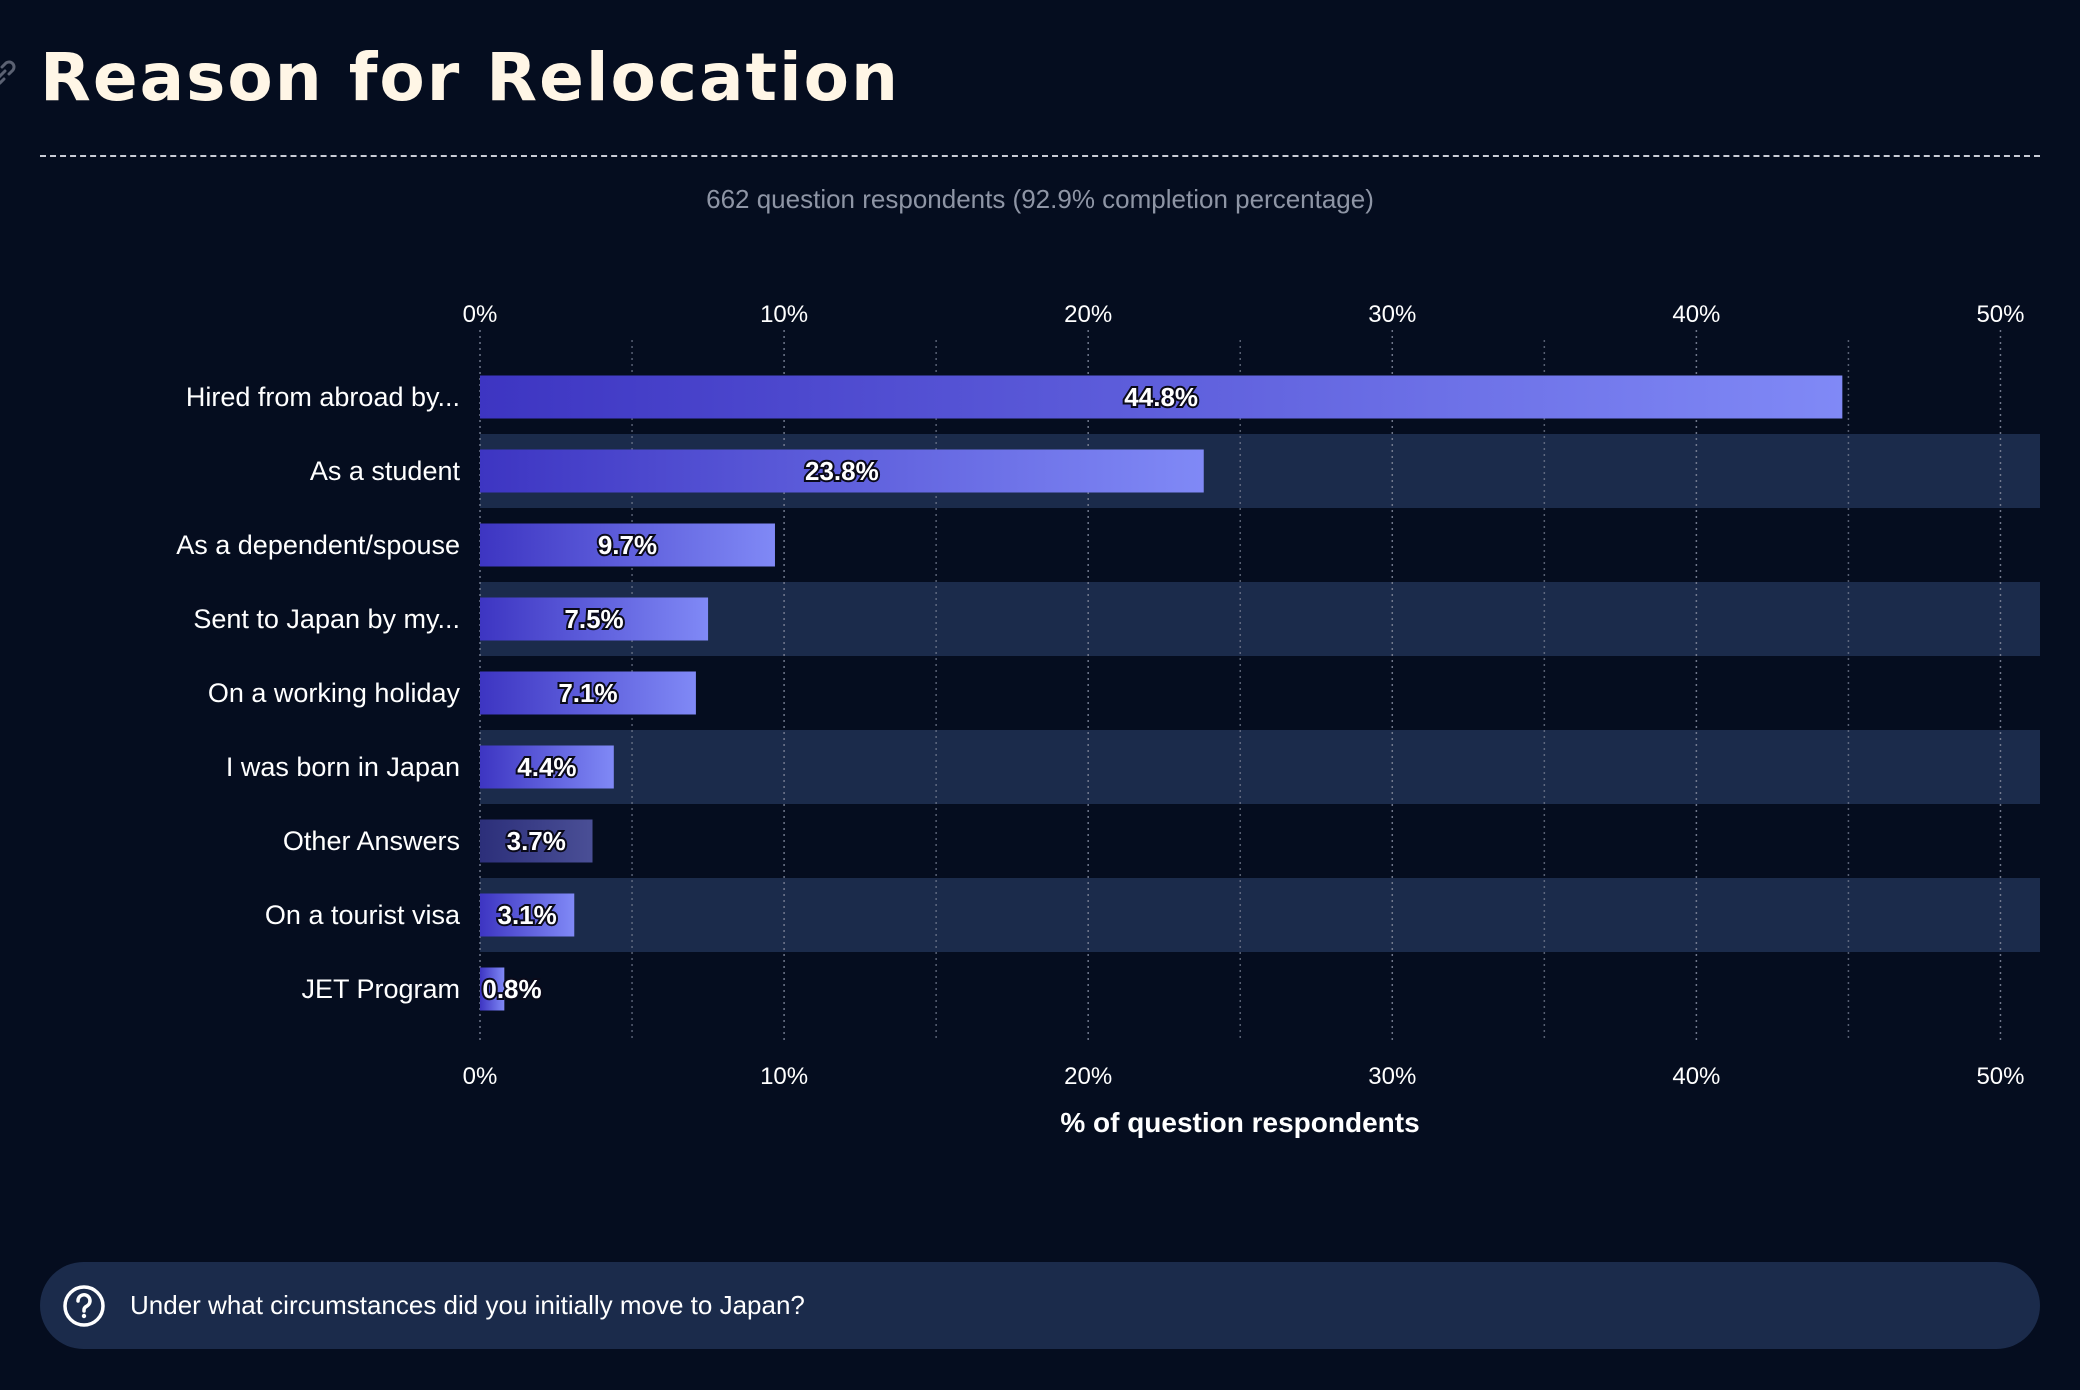  I want to click on link-icon, so click(11, 73).